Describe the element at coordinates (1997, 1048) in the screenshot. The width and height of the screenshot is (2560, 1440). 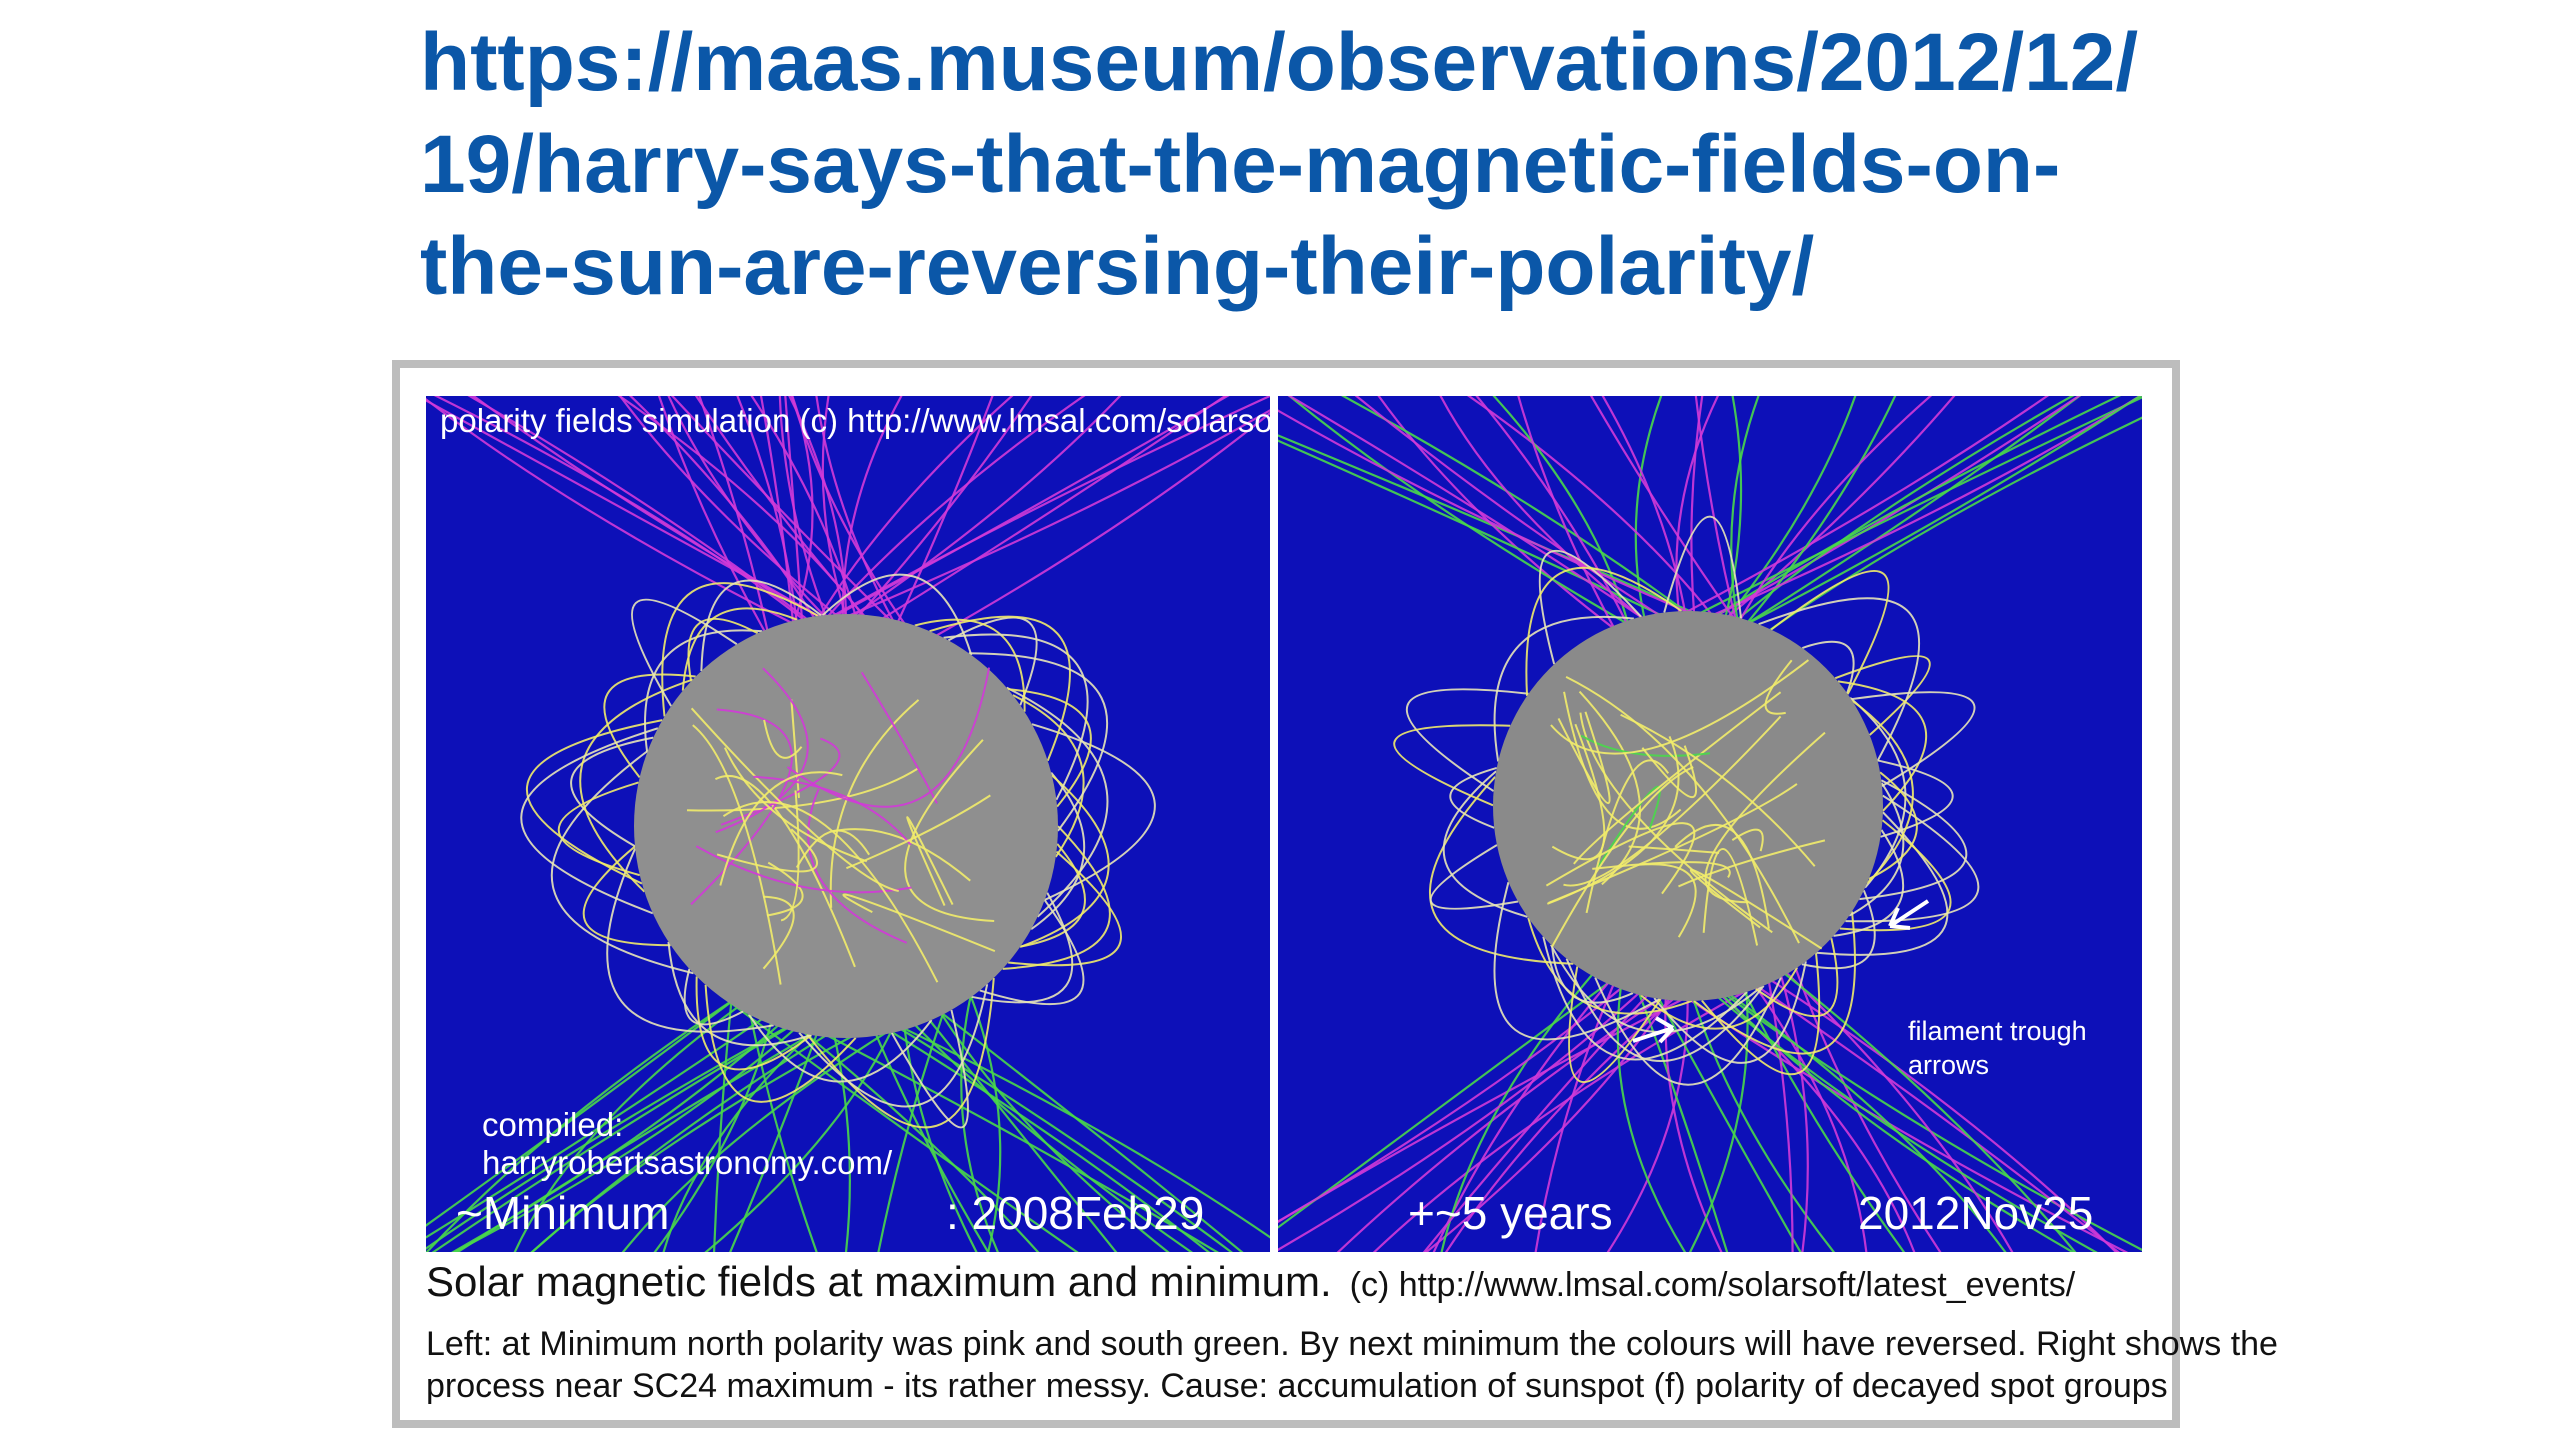
I see `filament-label: filament trough arrows` at that location.